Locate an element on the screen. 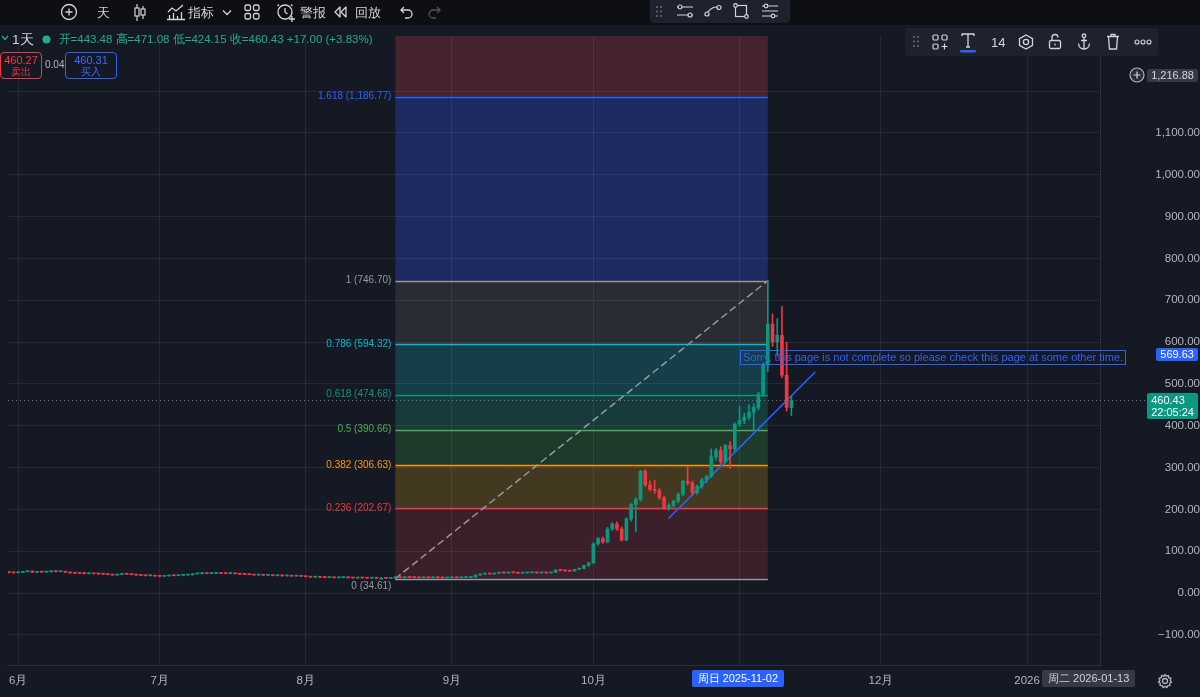 Image resolution: width=1200 pixels, height=697 pixels. ref-line-label: 0.382 (306.63) is located at coordinates (359, 464).